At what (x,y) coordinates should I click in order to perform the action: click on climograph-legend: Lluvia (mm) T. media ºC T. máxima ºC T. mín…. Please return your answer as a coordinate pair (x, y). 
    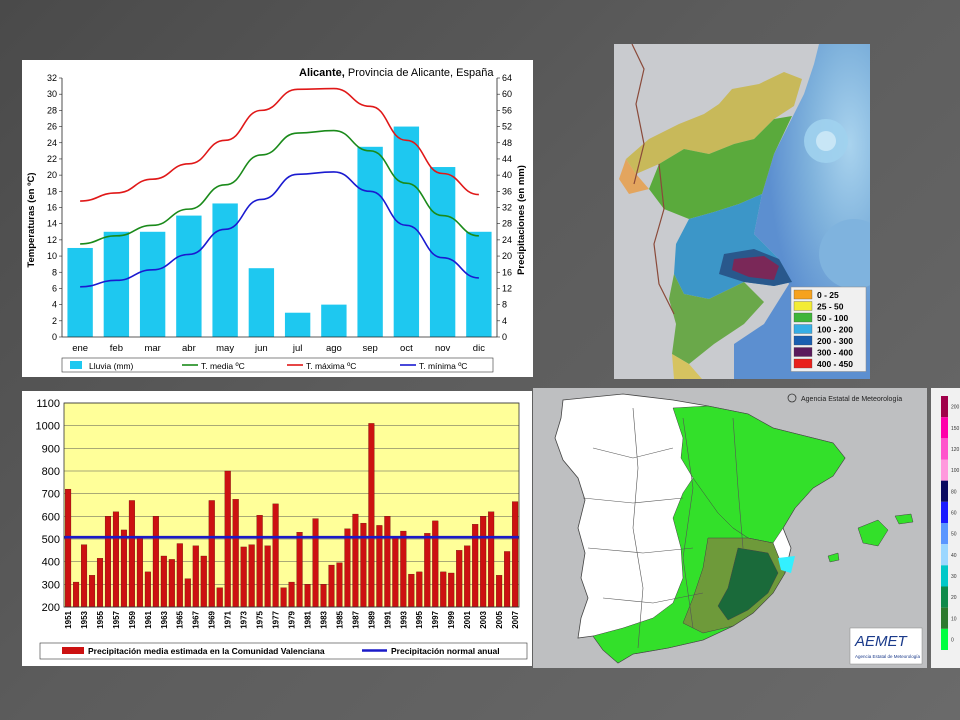
    Looking at the image, I should click on (277, 365).